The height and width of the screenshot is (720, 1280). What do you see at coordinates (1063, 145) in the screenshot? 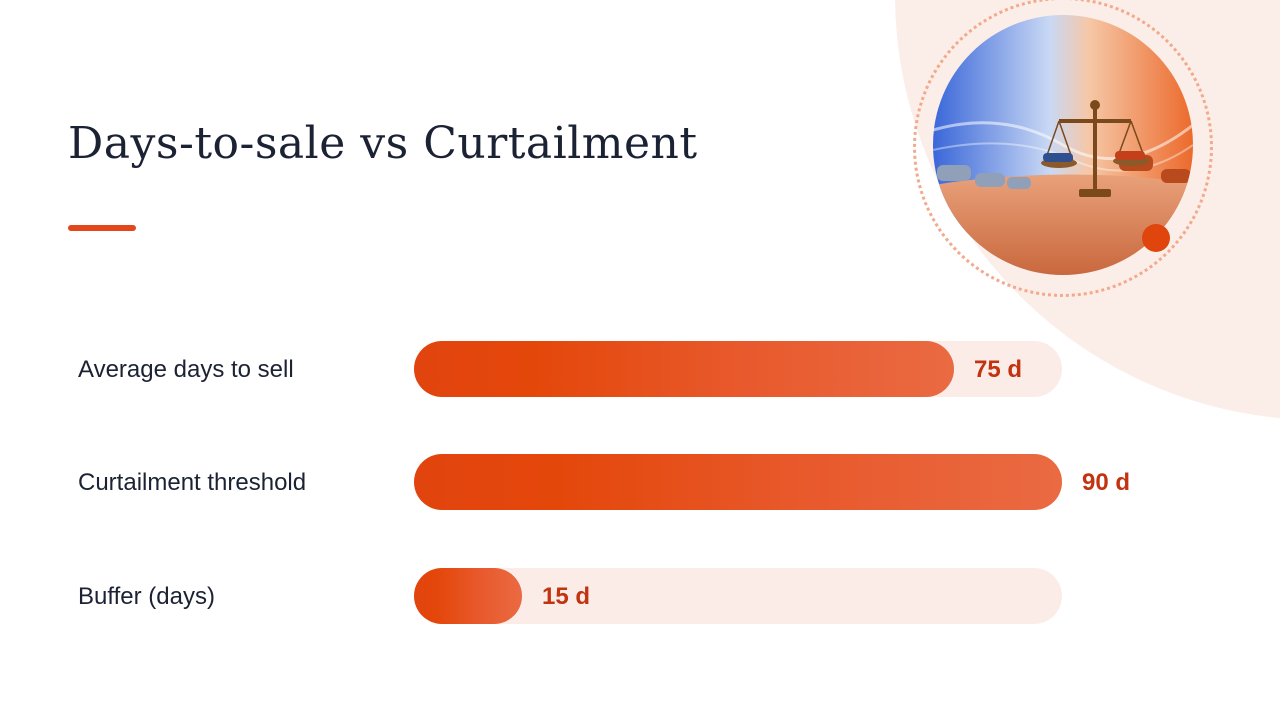
I see `scales-of-justice-with-cars-icon` at bounding box center [1063, 145].